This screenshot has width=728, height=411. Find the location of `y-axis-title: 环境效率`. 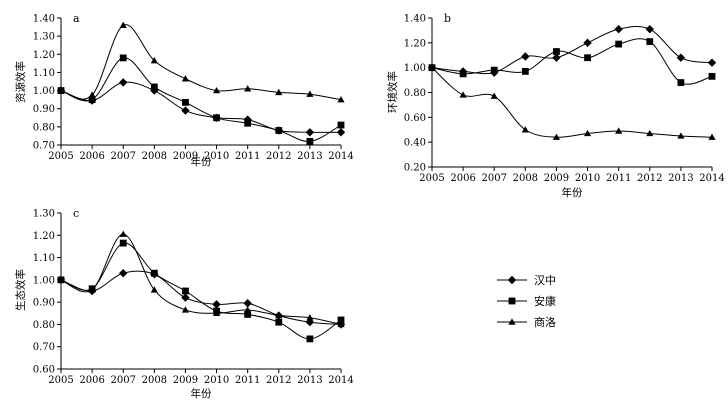

y-axis-title: 环境效率 is located at coordinates (392, 92).